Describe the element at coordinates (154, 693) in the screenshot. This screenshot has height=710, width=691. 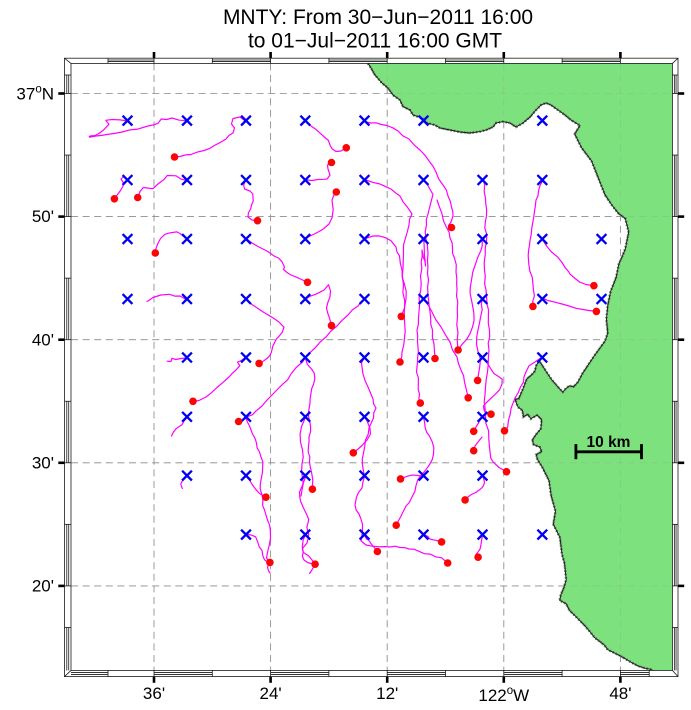
I see `svg-text: 36'` at that location.